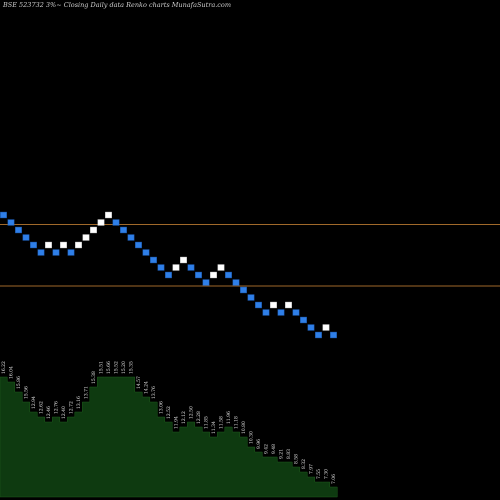 The width and height of the screenshot is (500, 500). Describe the element at coordinates (274, 449) in the screenshot. I see `volume-label: 9.48` at that location.